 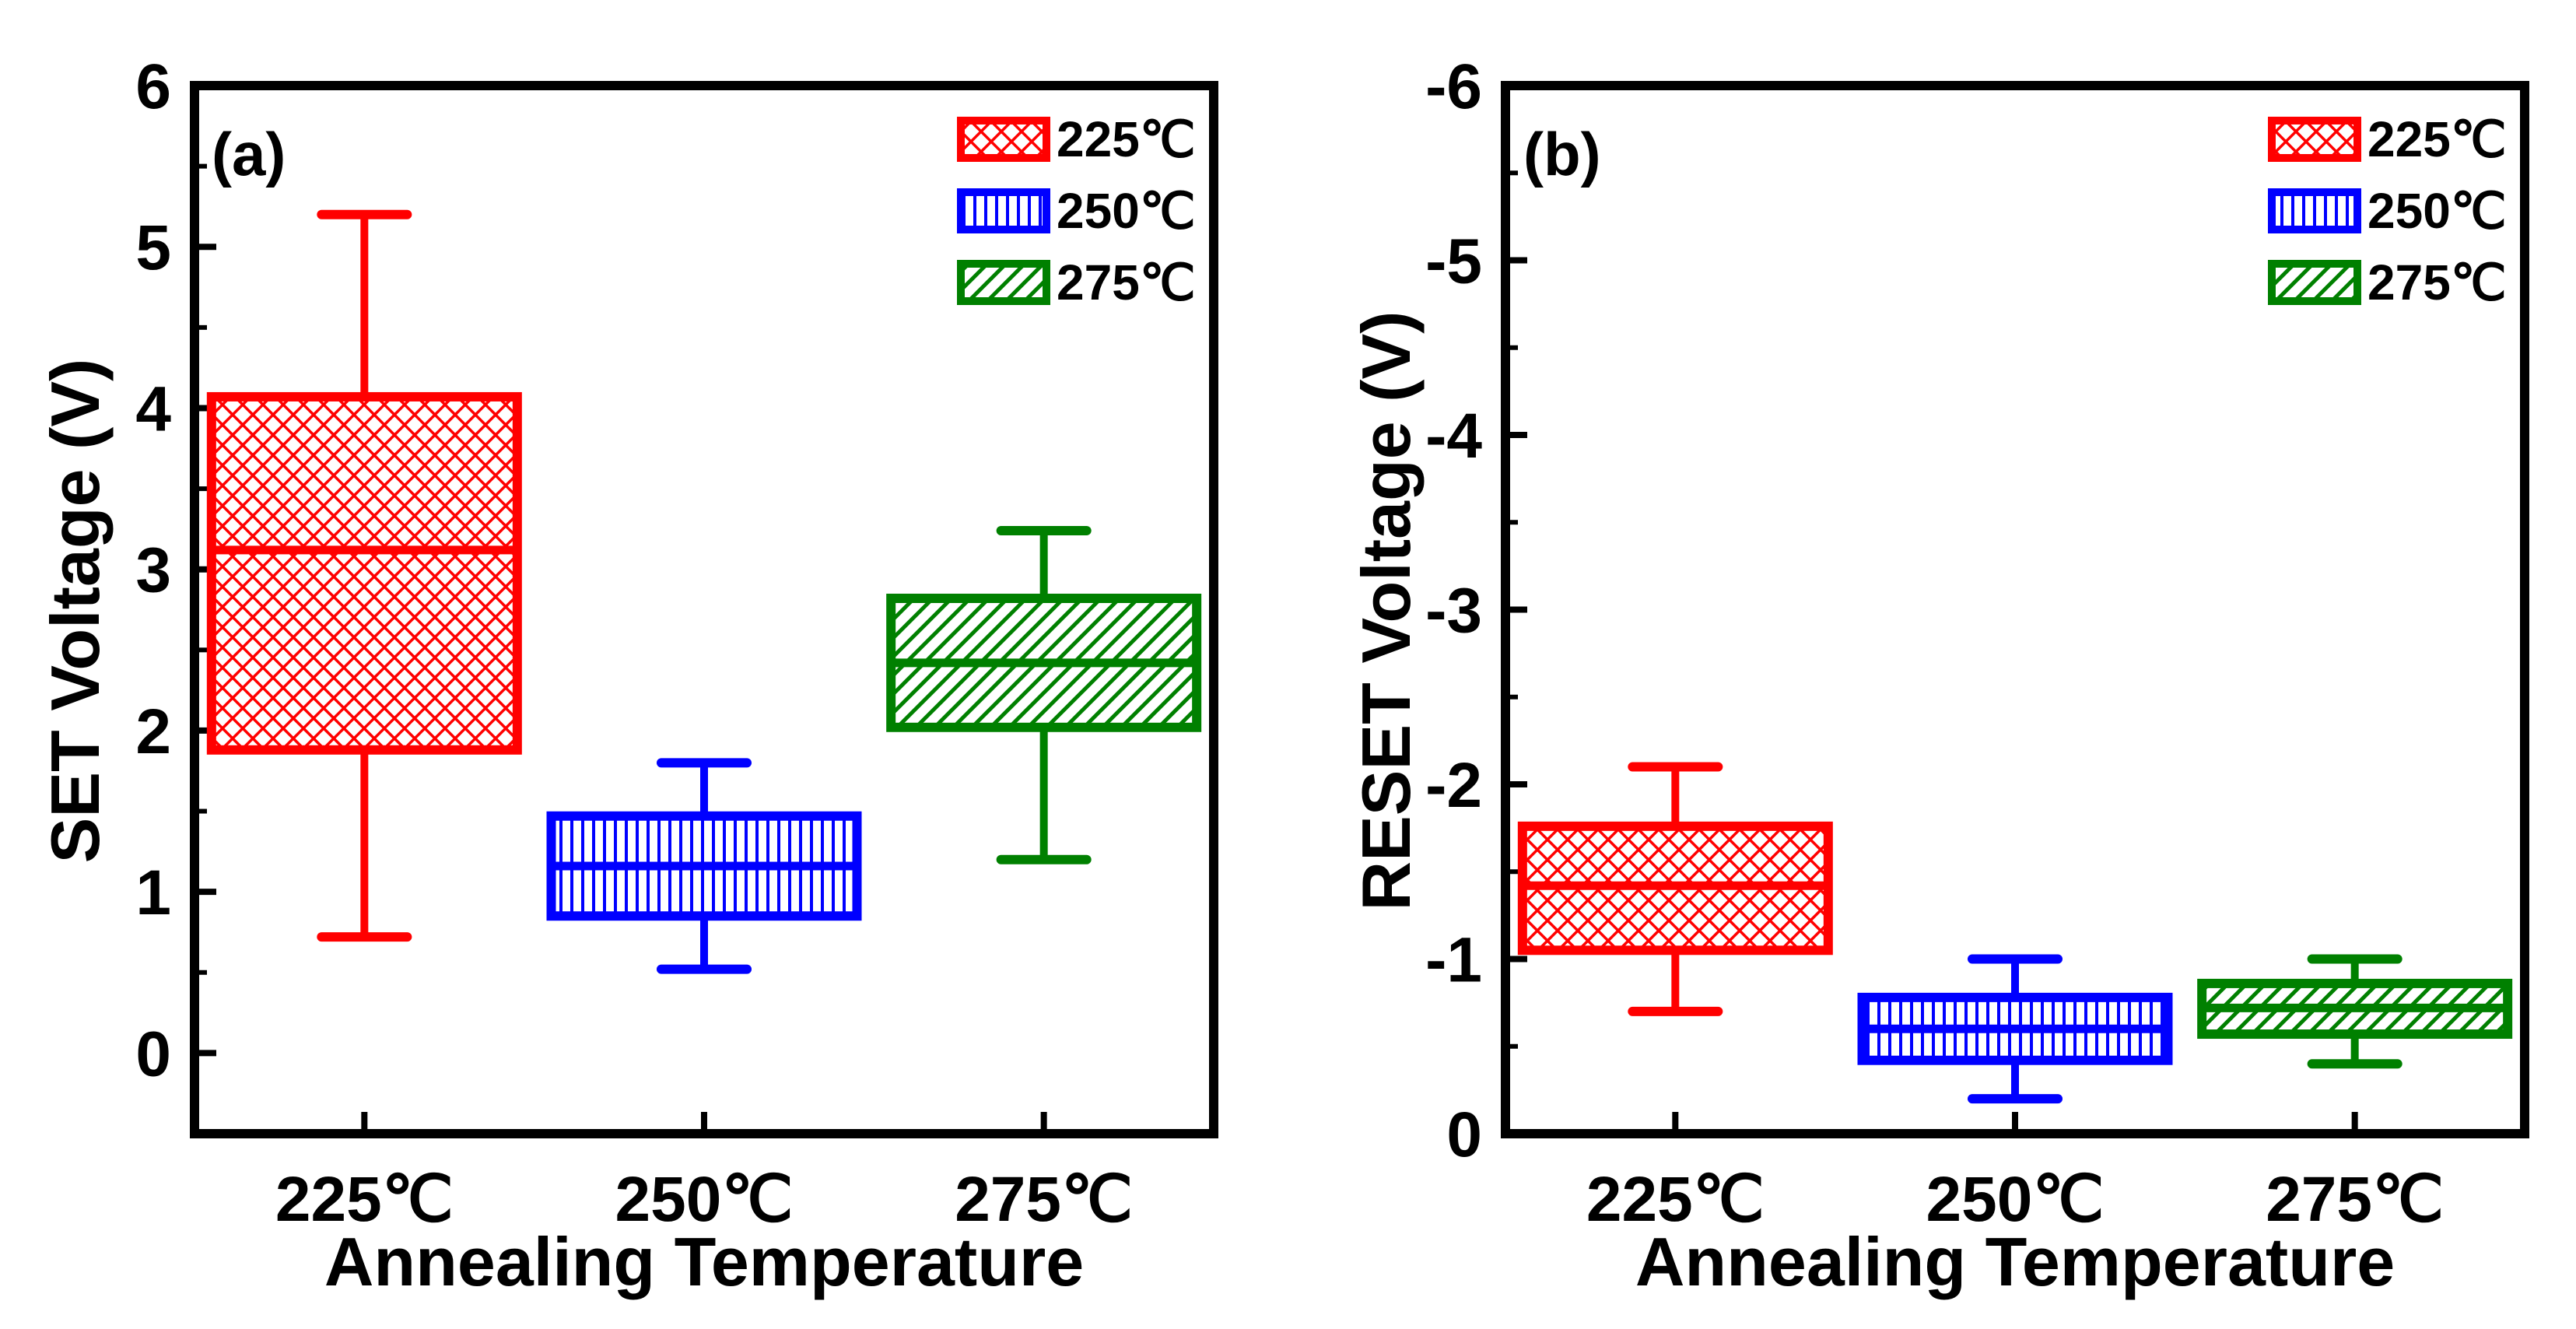 What do you see at coordinates (704, 1261) in the screenshot?
I see `x-axis-title-a: Annealing Temperature` at bounding box center [704, 1261].